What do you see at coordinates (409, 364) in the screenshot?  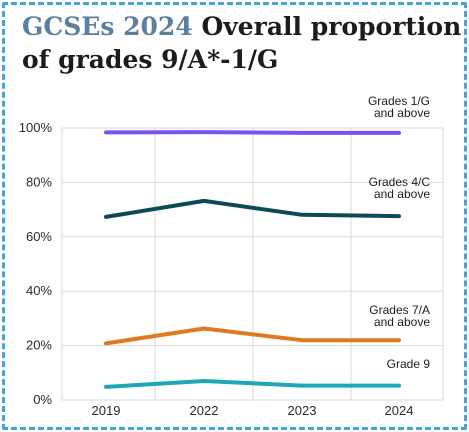 I see `series-label: Grade 9` at bounding box center [409, 364].